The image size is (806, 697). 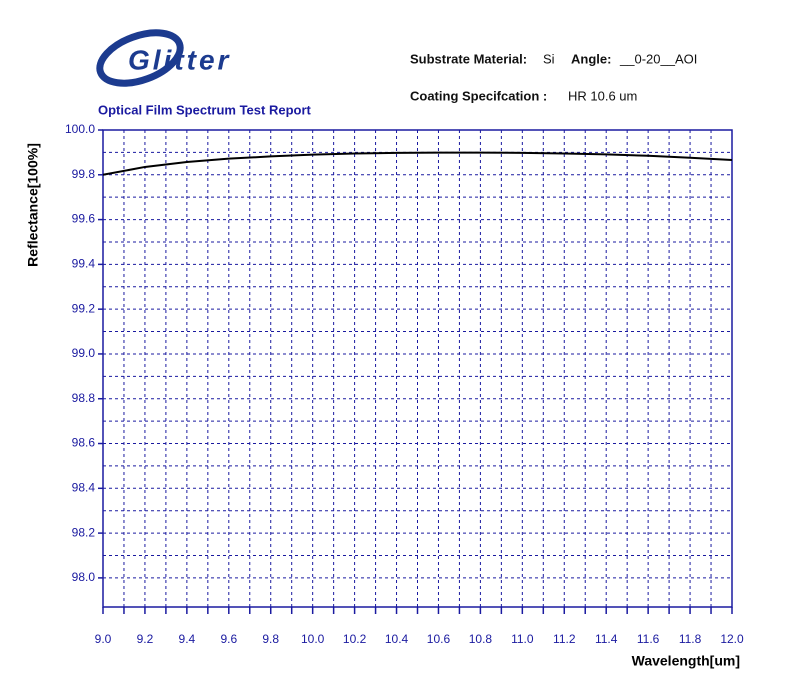 I want to click on x-tick-label: 10.0, so click(x=313, y=639).